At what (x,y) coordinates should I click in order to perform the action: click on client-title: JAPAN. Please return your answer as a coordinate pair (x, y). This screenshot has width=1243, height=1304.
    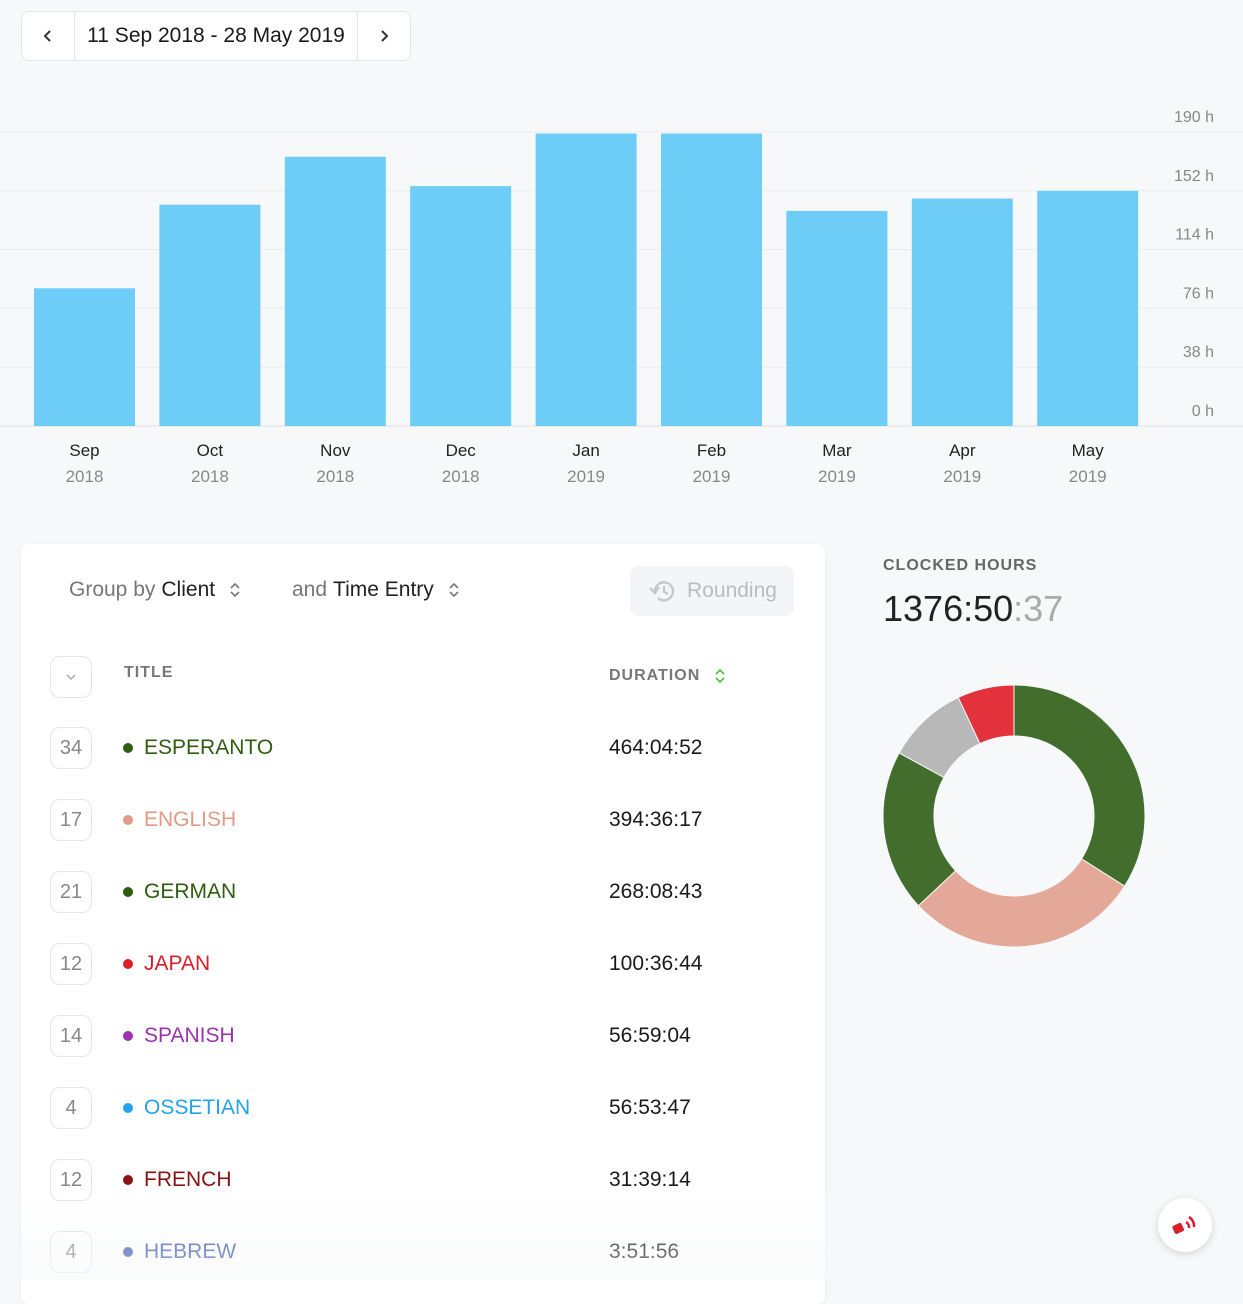
    Looking at the image, I should click on (177, 963).